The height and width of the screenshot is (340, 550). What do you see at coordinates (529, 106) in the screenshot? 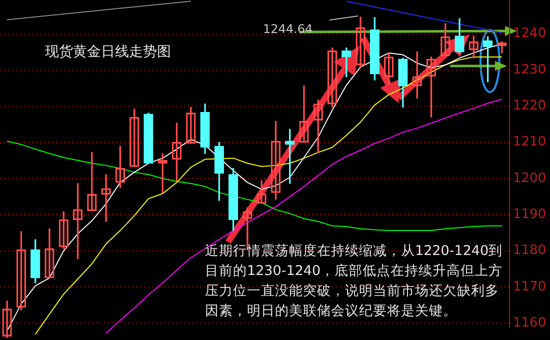
I see `y-tick-label: 1220` at bounding box center [529, 106].